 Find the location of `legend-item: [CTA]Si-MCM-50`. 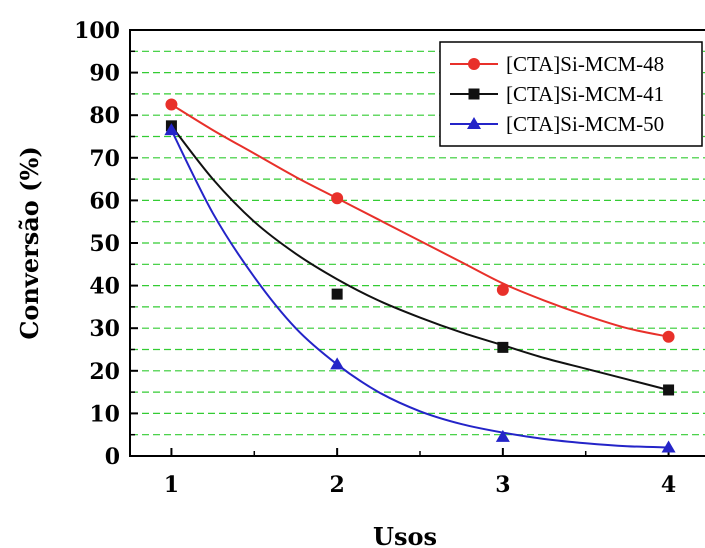

legend-item: [CTA]Si-MCM-50 is located at coordinates (557, 124).